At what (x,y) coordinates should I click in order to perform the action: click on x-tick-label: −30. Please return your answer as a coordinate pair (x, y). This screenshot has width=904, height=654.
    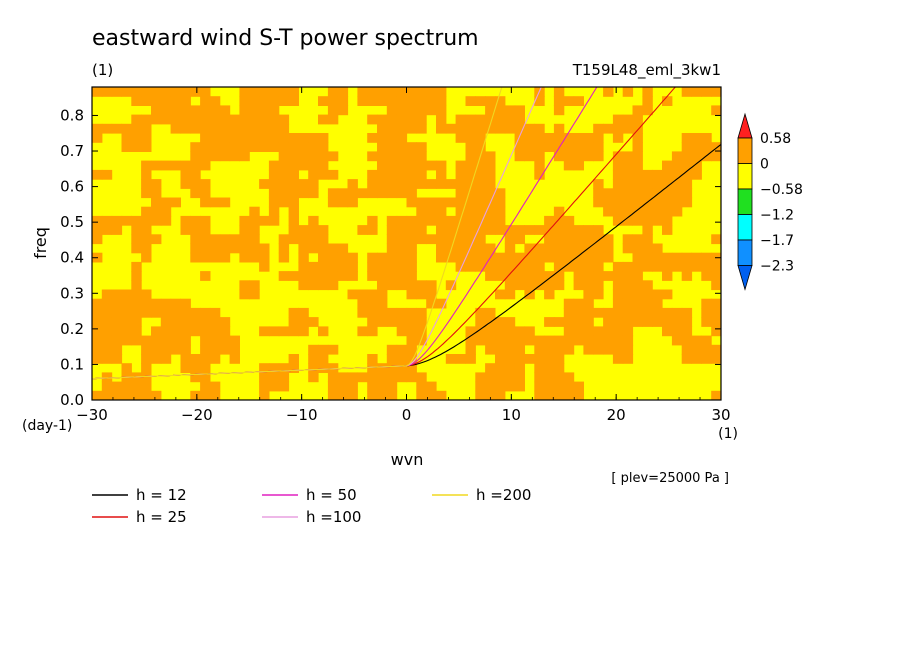
    Looking at the image, I should click on (92, 415).